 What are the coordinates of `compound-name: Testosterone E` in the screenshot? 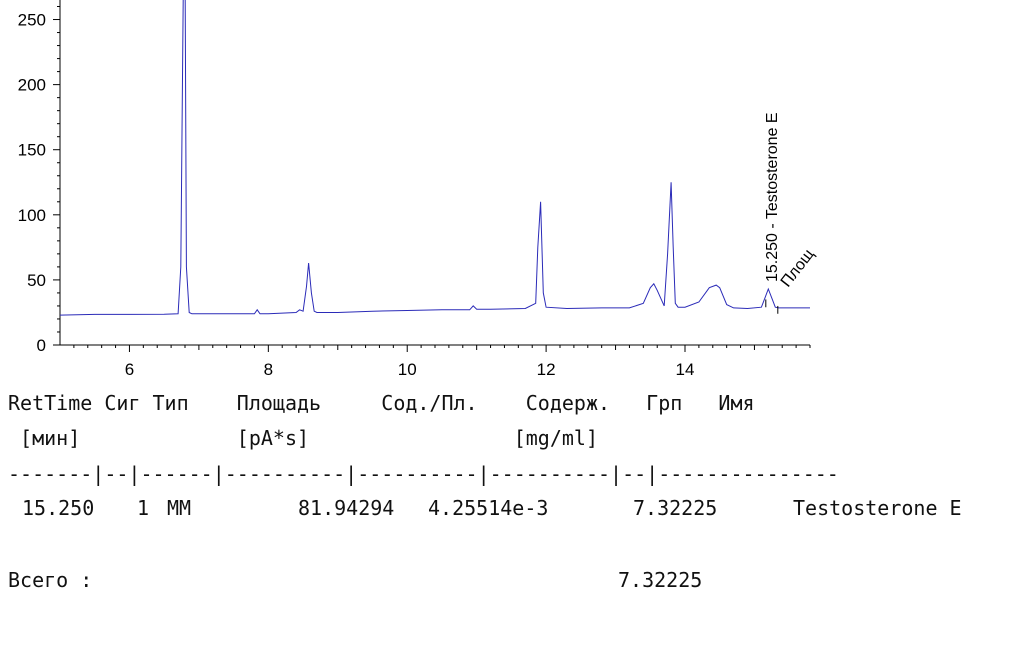 It's located at (877, 508).